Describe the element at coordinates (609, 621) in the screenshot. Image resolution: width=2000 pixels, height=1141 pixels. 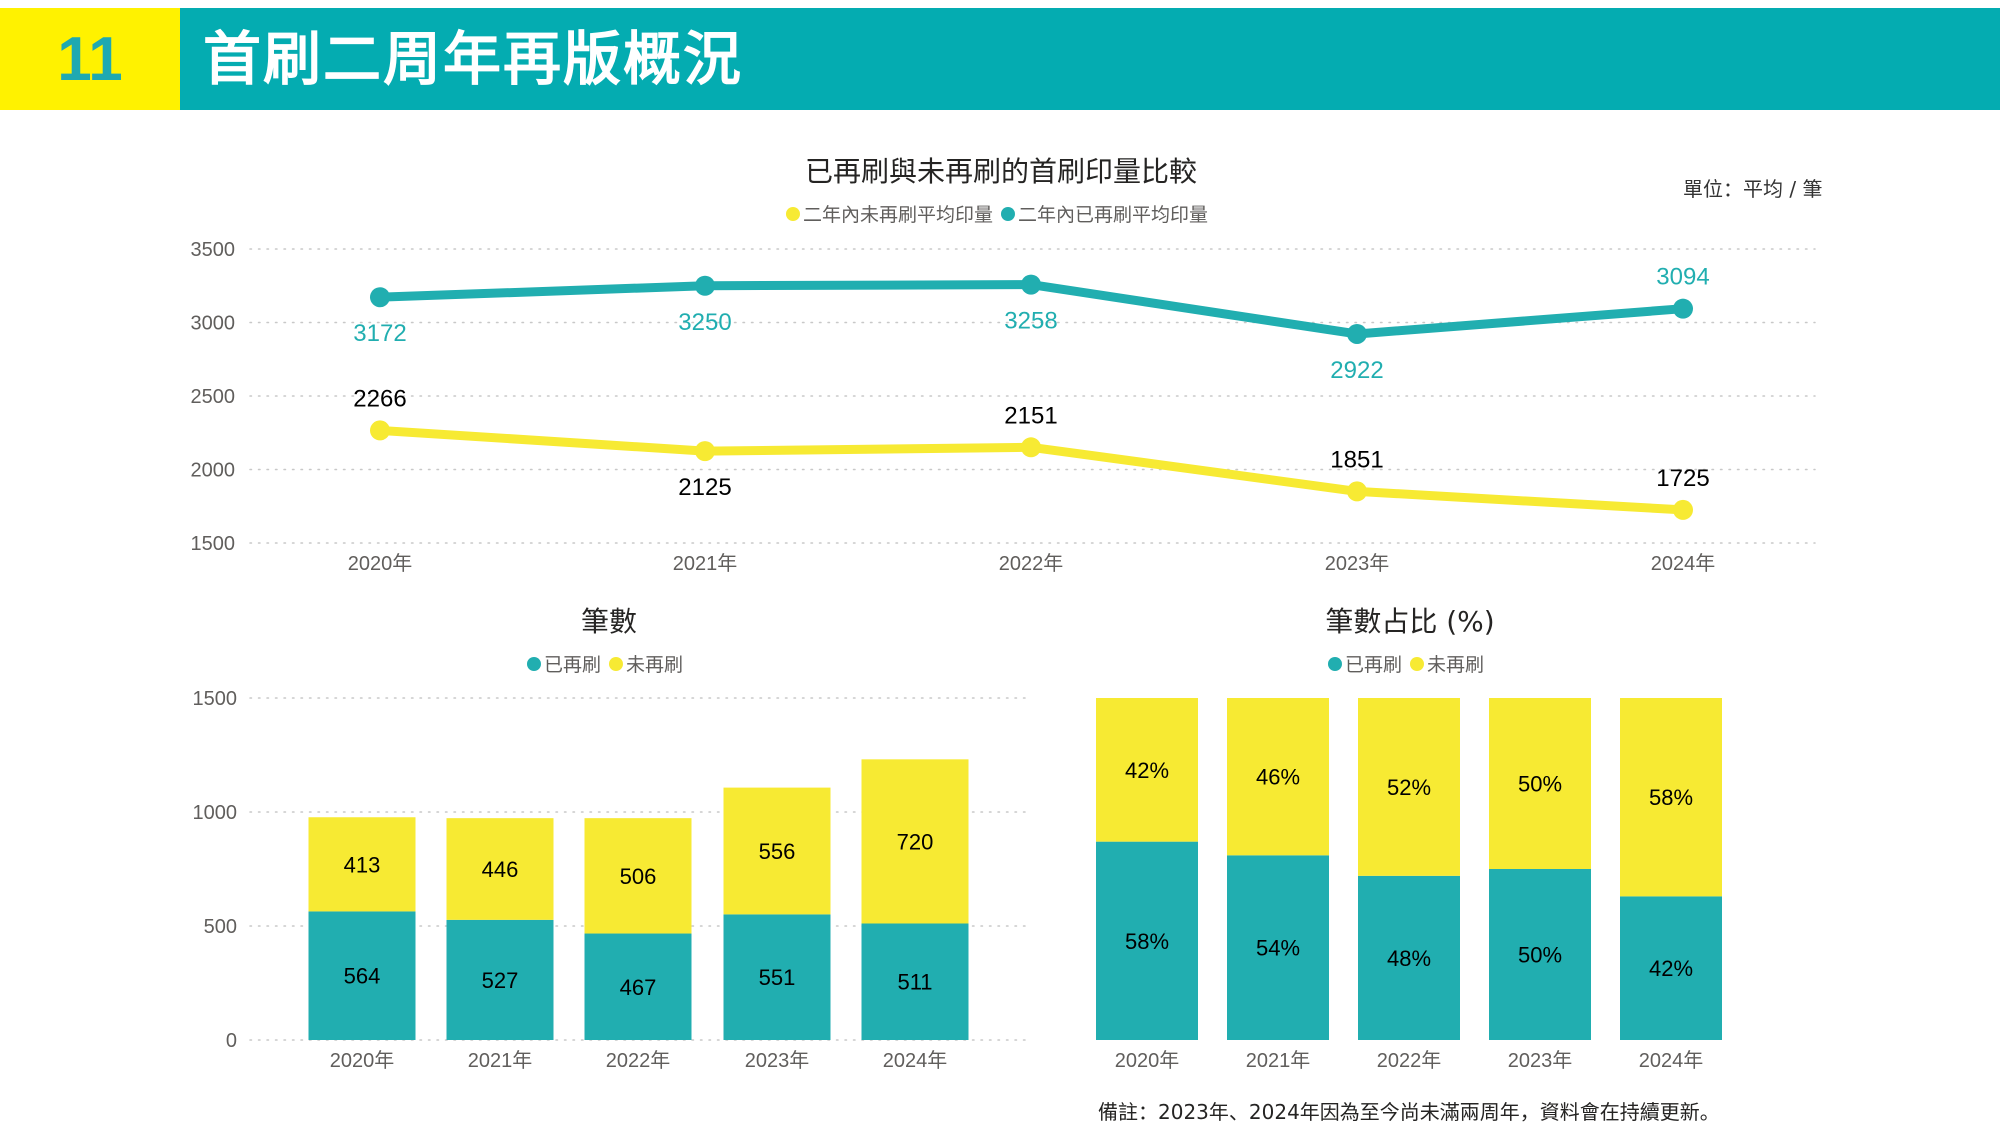
I see `count-chart-title: 筆數` at that location.